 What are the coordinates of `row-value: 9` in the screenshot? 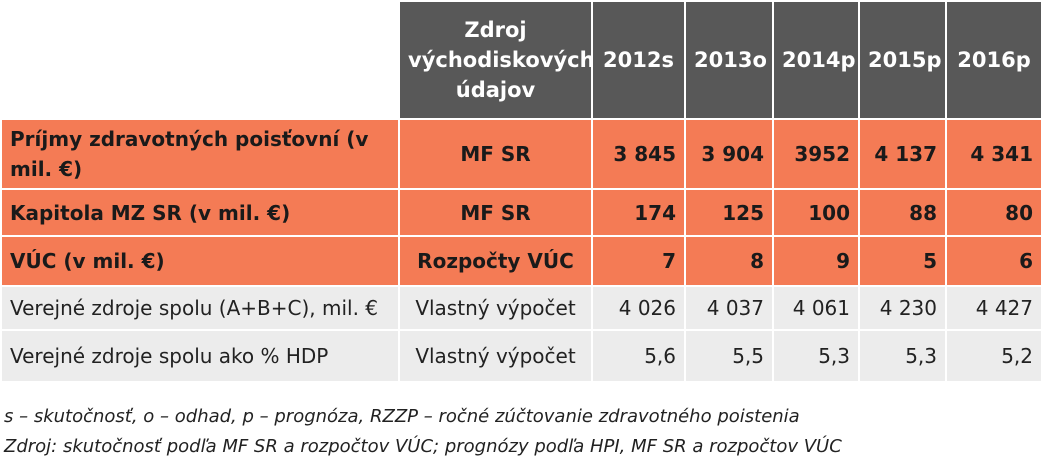 It's located at (816, 261).